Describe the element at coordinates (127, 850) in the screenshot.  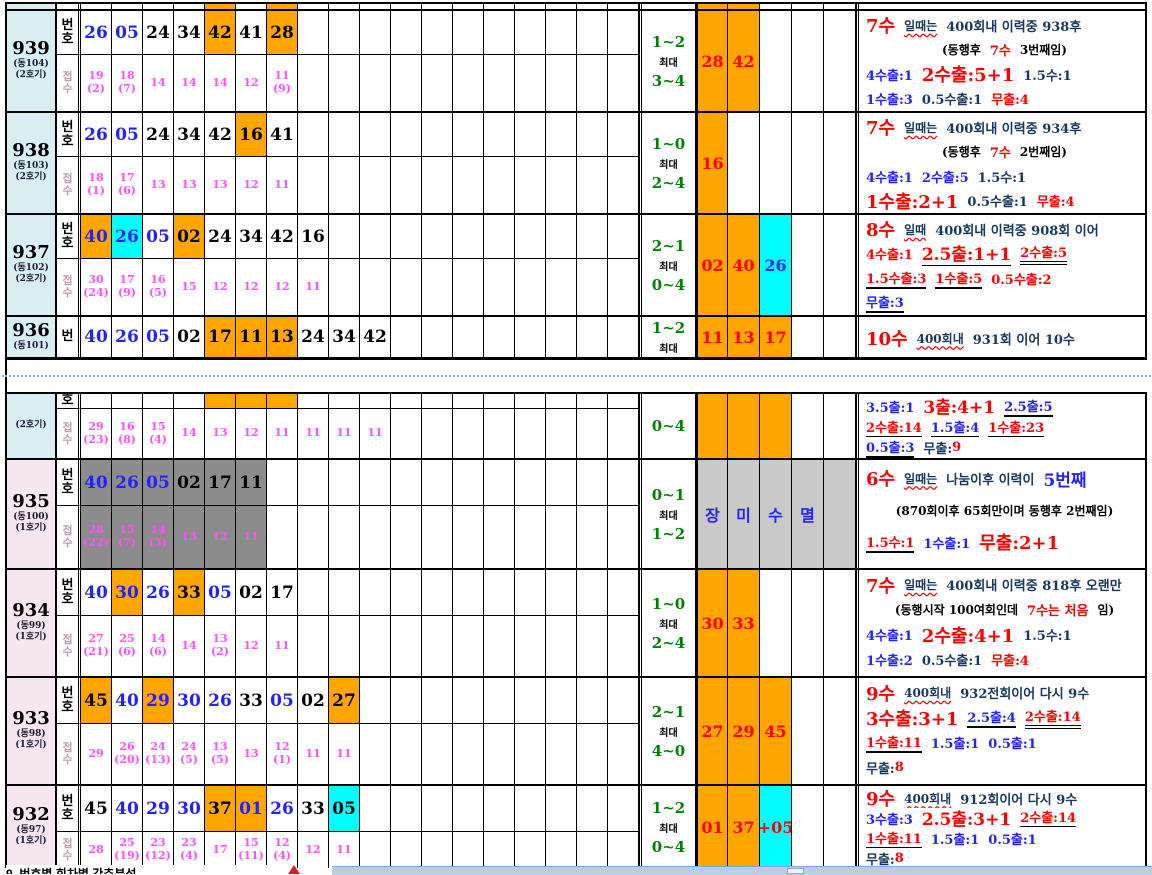
I see `count-cell: 25 (19)` at that location.